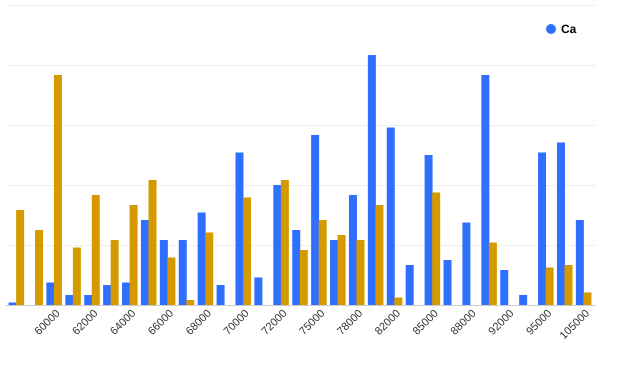  Describe the element at coordinates (569, 29) in the screenshot. I see `legend-label: Ca` at that location.